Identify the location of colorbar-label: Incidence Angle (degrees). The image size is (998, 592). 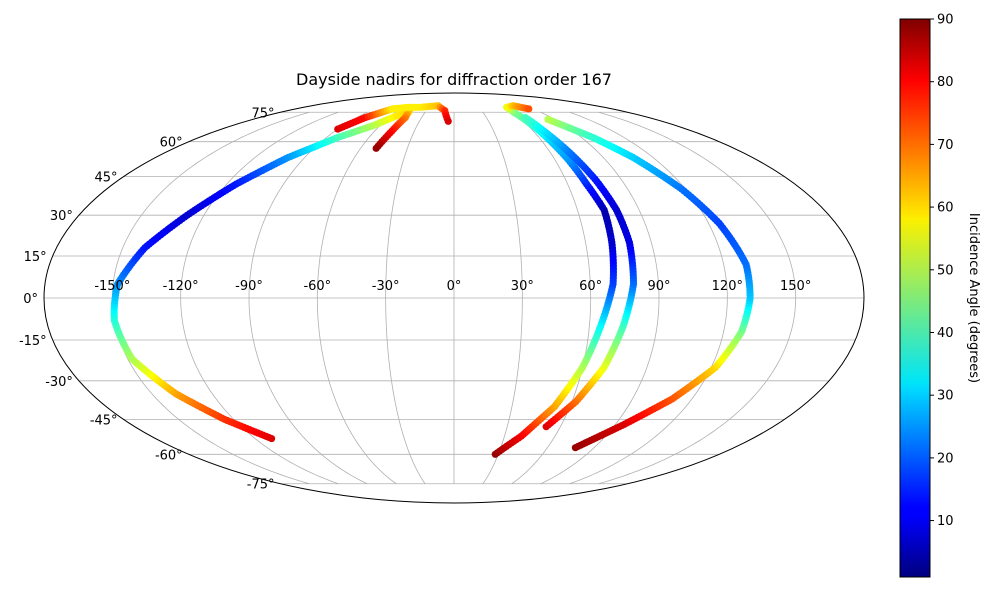
(973, 298).